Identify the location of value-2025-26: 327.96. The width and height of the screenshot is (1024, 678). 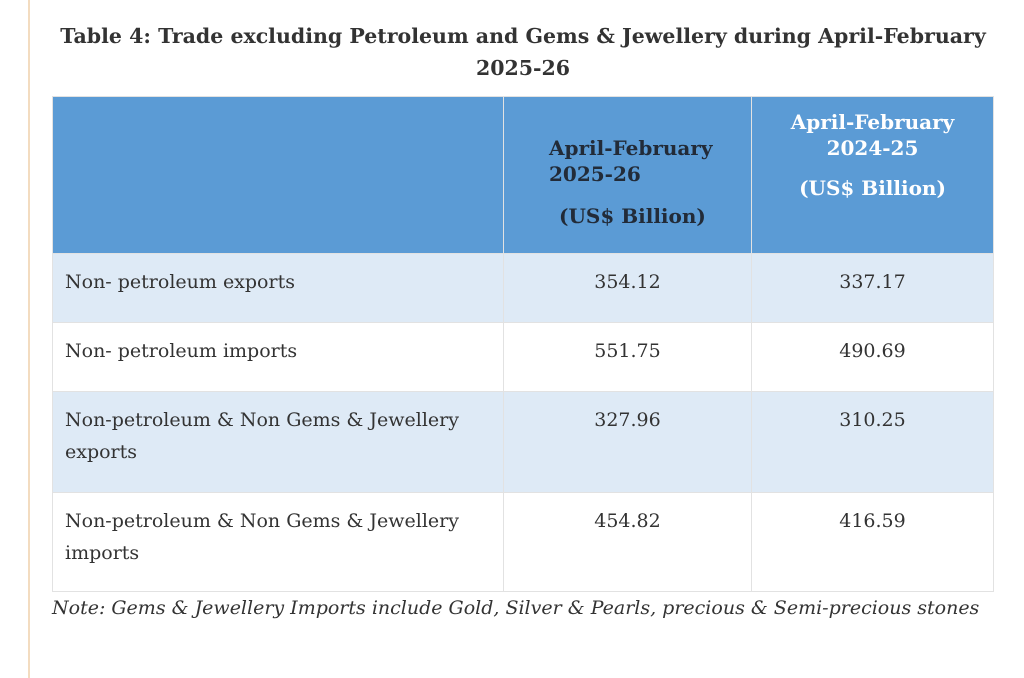
(627, 442).